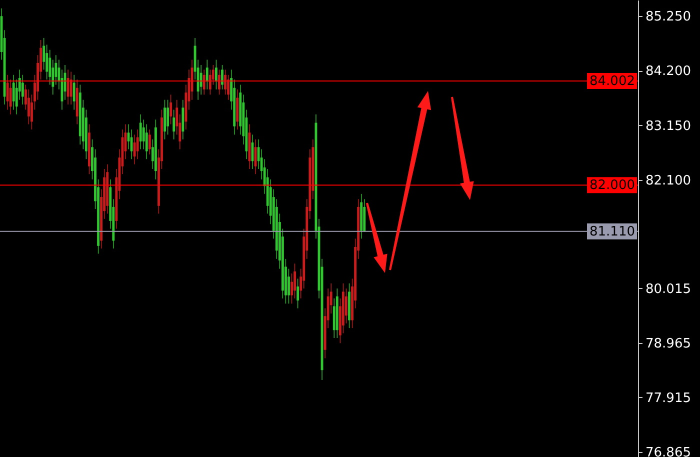 The image size is (700, 457). What do you see at coordinates (668, 72) in the screenshot?
I see `y-tick-label: 84.200` at bounding box center [668, 72].